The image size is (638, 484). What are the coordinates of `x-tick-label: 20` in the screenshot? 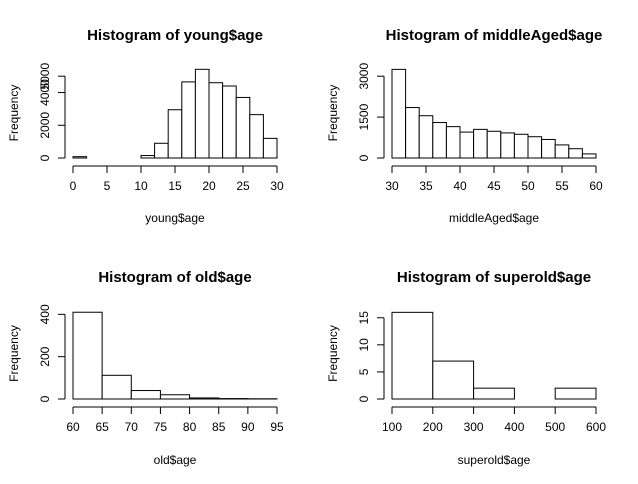 It's located at (209, 186).